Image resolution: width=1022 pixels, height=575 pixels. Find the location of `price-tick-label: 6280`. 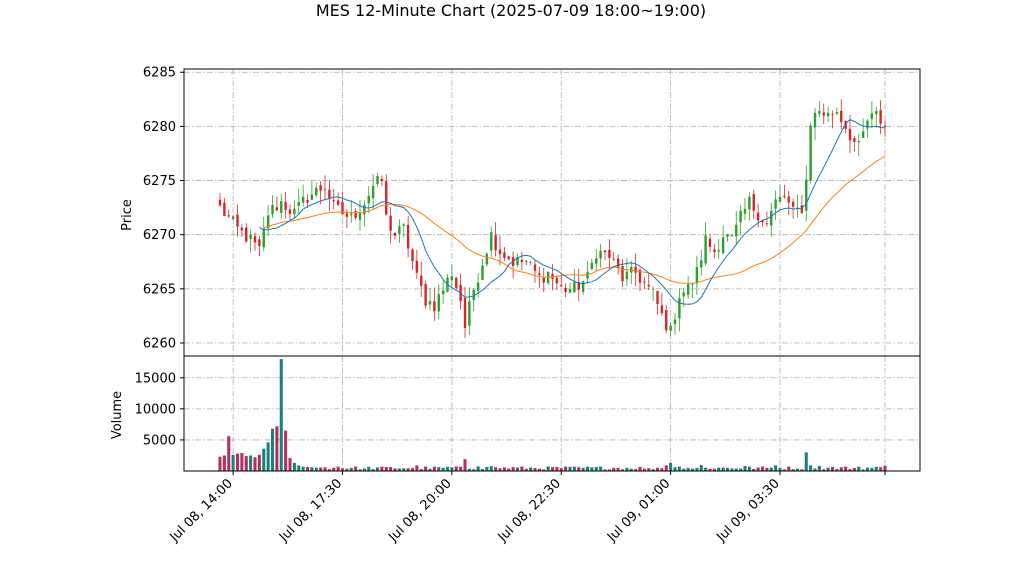

price-tick-label: 6280 is located at coordinates (159, 127).